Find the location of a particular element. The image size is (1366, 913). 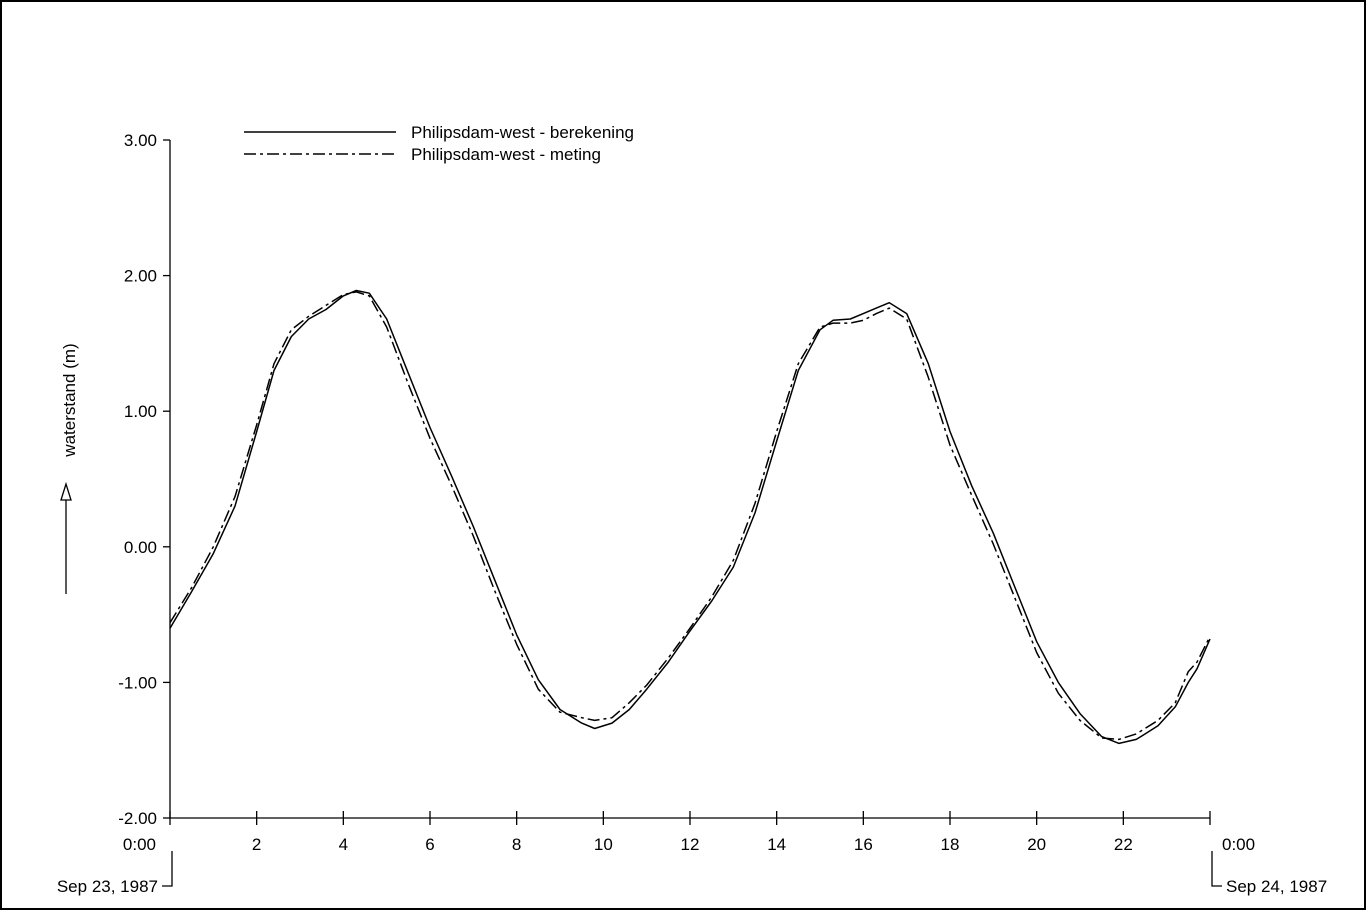

x-tick-label: 10 is located at coordinates (603, 844).